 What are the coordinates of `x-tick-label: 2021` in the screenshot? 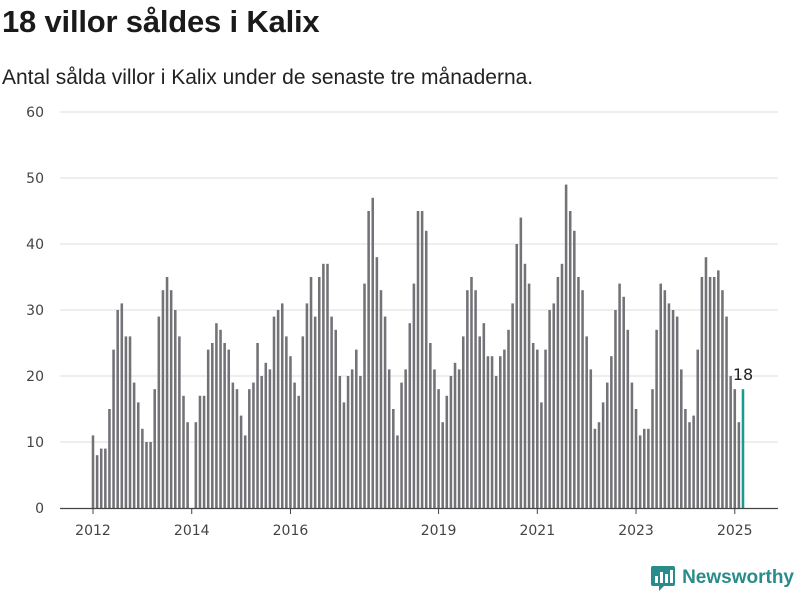 It's located at (537, 531).